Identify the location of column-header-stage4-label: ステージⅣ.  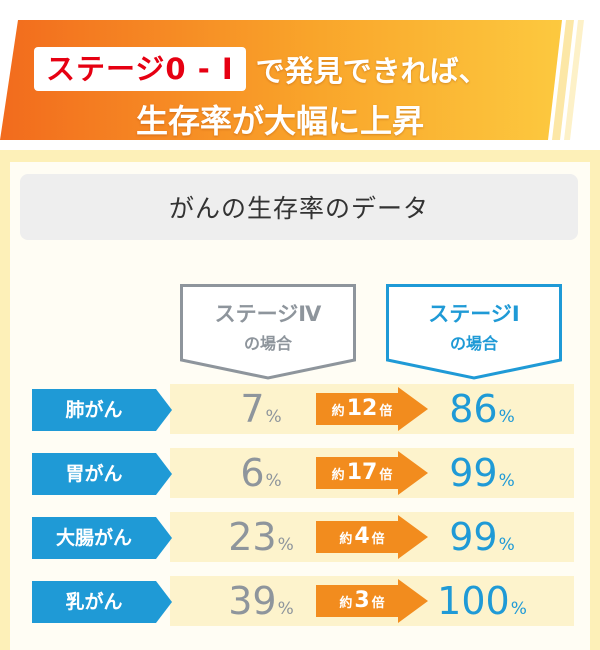
(268, 314).